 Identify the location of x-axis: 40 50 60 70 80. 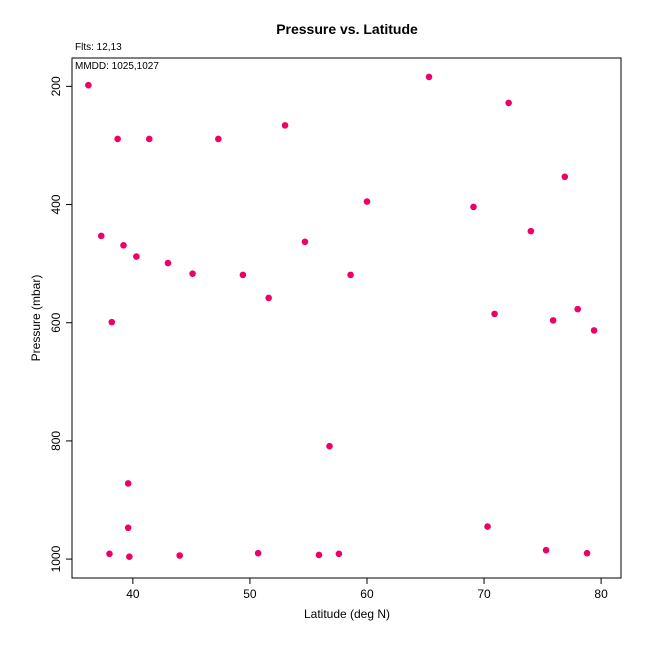
(367, 589).